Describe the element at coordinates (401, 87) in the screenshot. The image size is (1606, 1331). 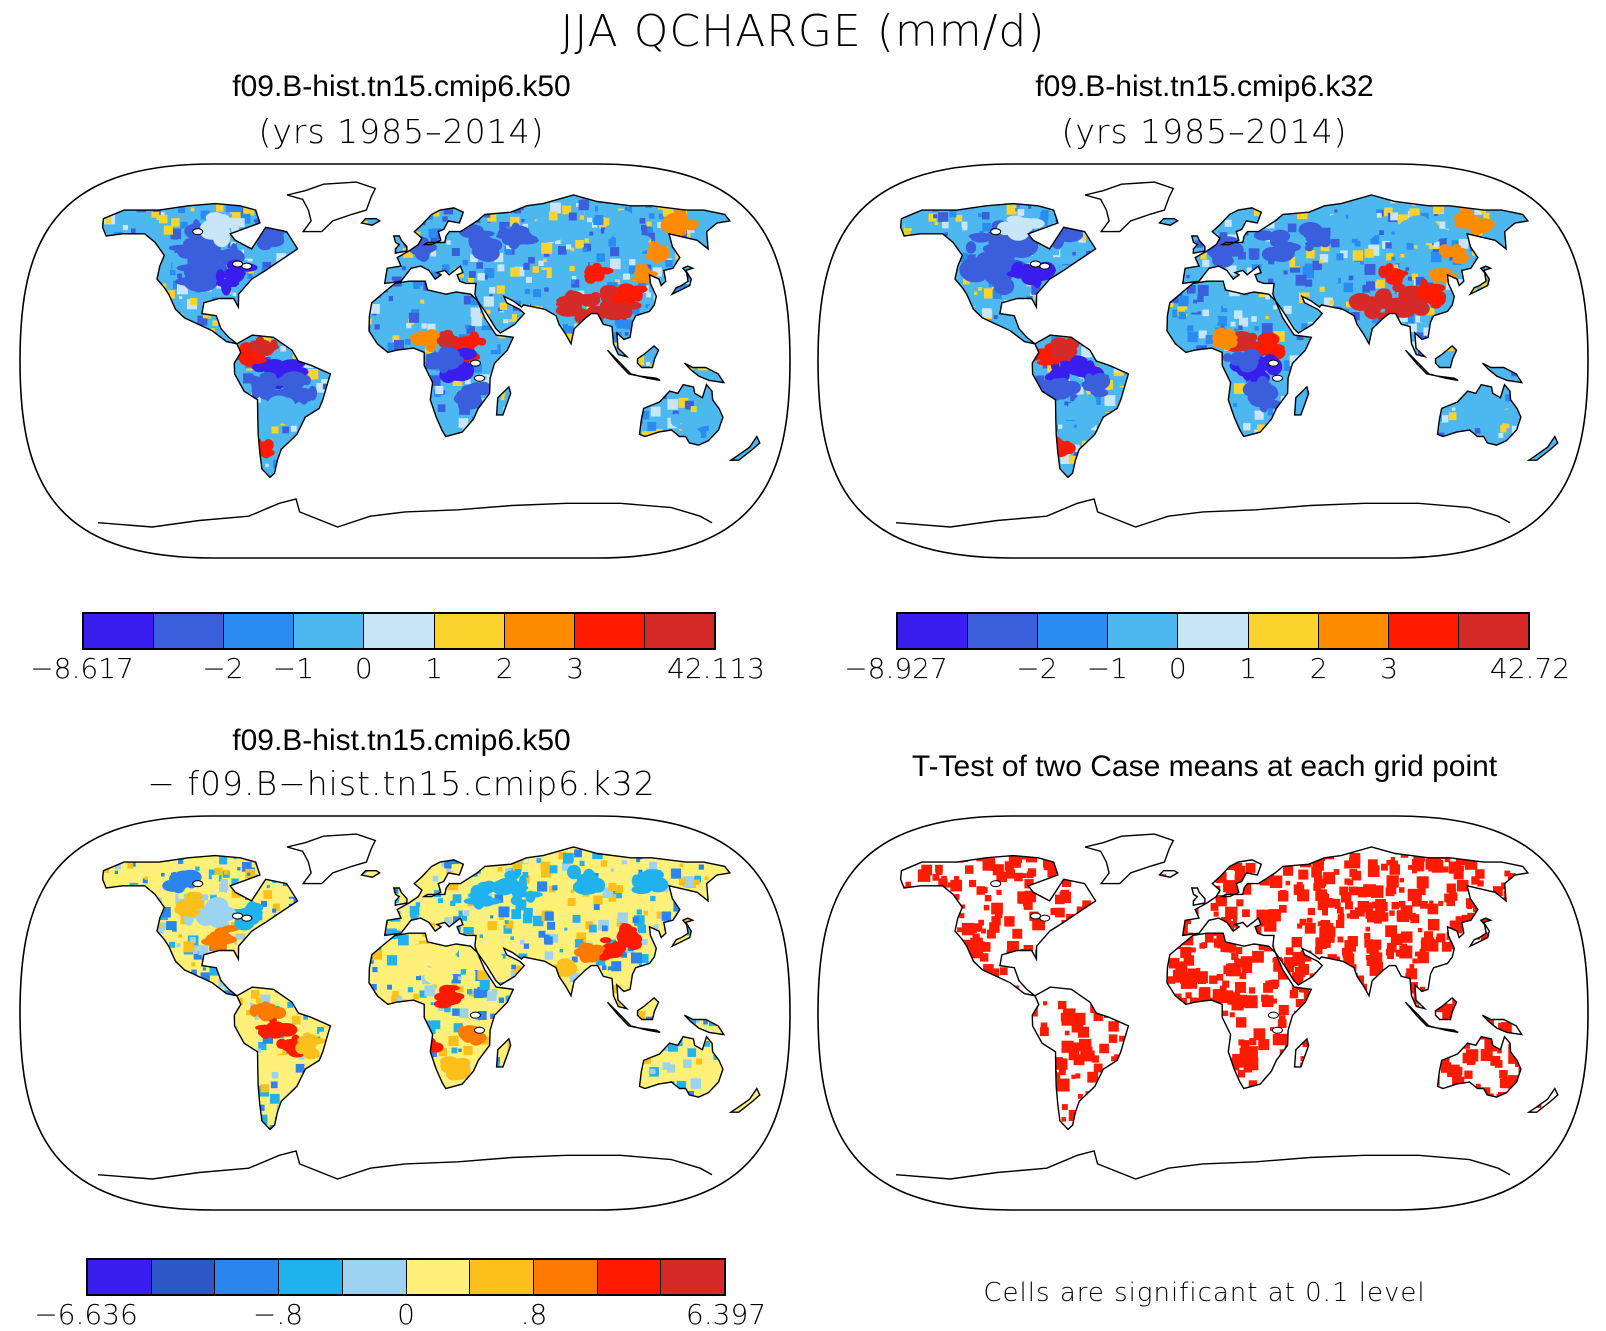
I see `panel-1-title: f09.B-hist.tn15.cmip6.k50` at that location.